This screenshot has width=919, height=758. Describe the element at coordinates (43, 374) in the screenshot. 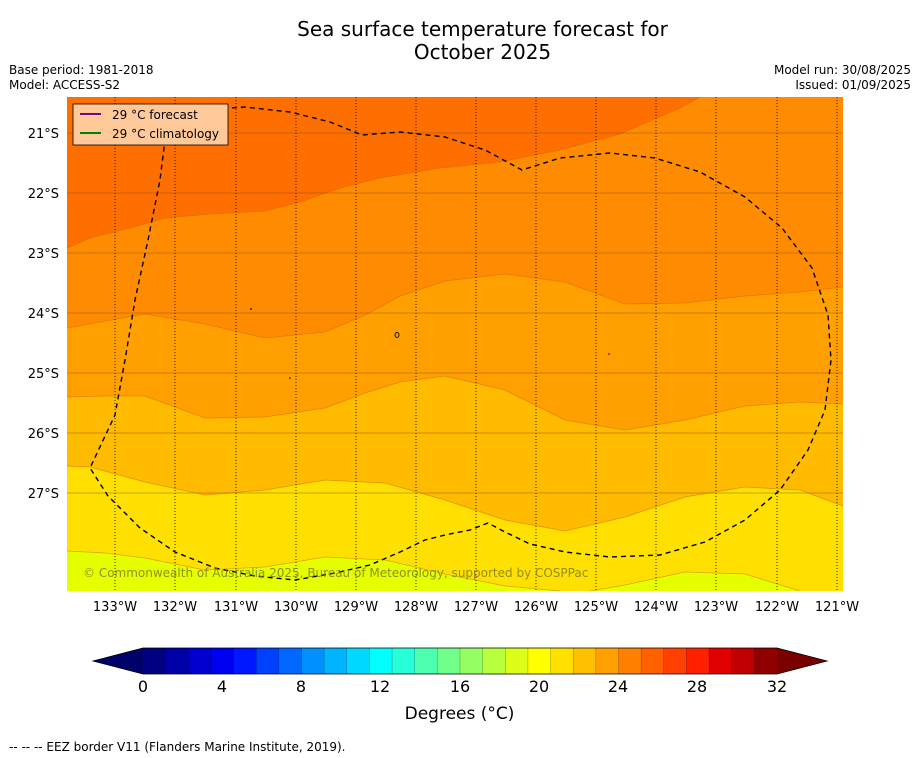

I see `lat-tick-label: 25°S` at that location.